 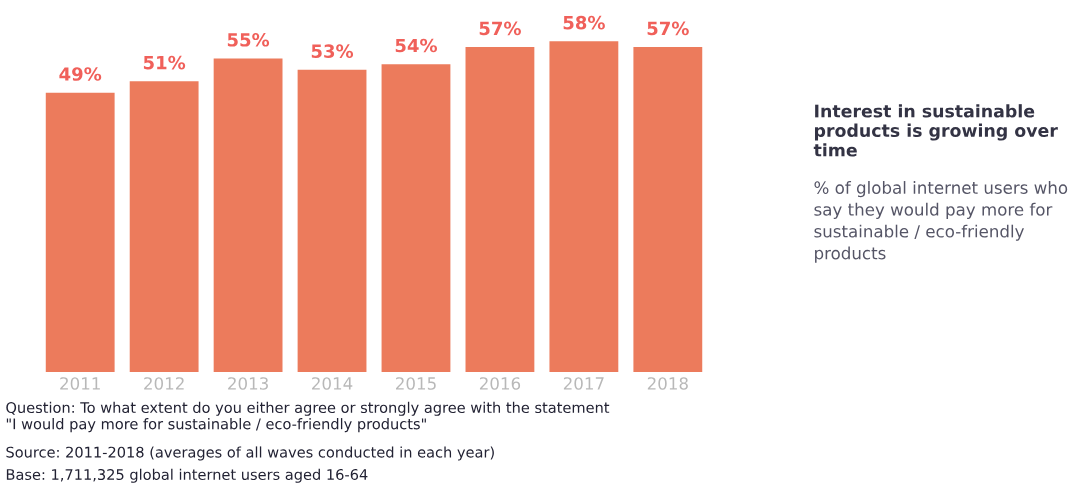 I want to click on data-label: 49%, so click(x=80, y=74).